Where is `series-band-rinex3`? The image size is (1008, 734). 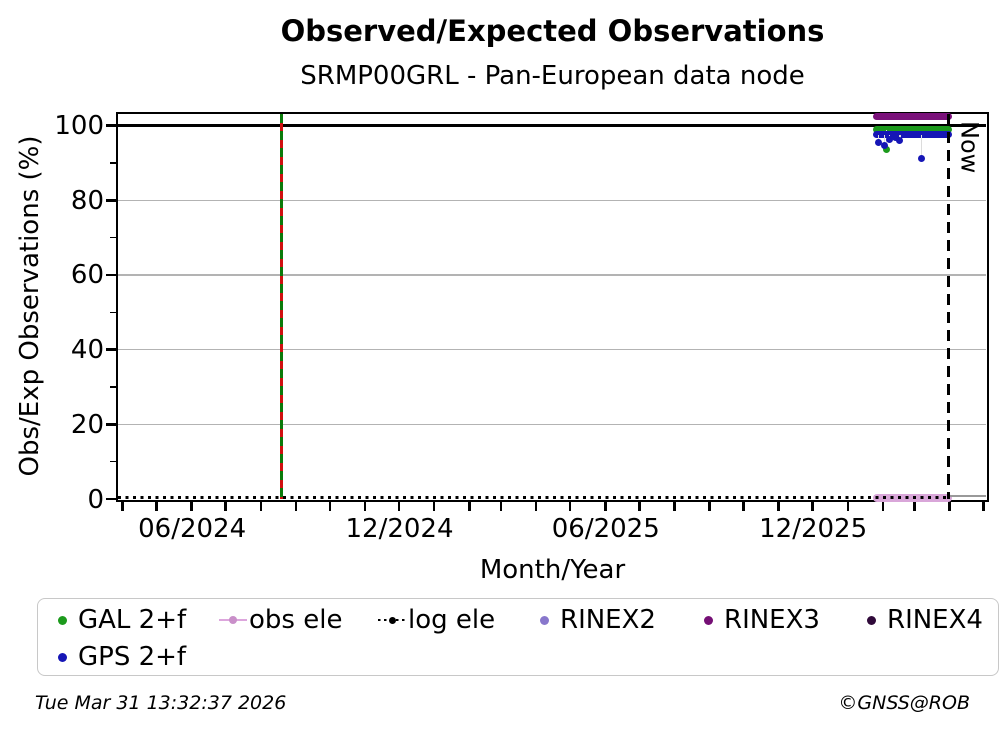 series-band-rinex3 is located at coordinates (912, 117).